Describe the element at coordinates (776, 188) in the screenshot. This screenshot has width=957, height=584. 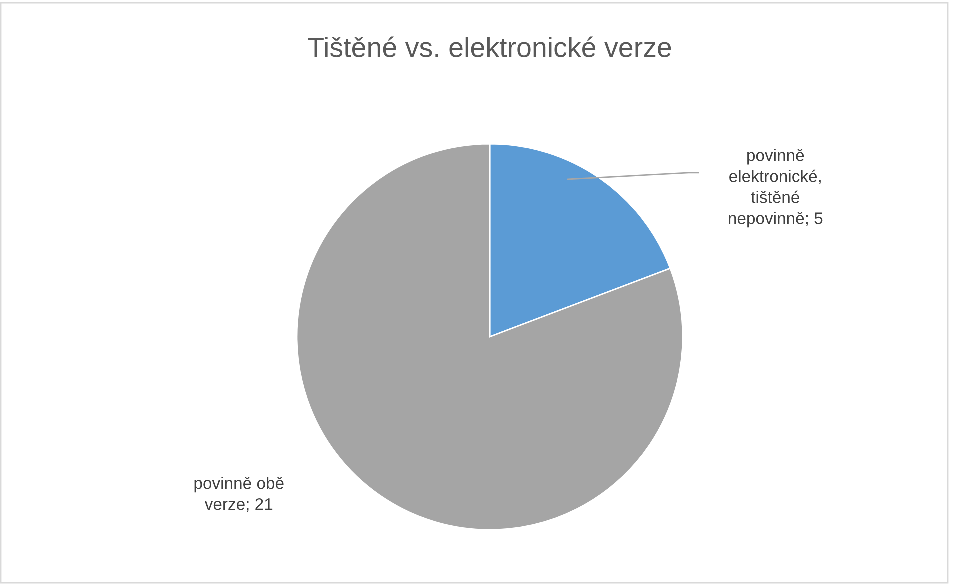
I see `data-label: povinně elektronické, tištěné nepovinně; 5` at that location.